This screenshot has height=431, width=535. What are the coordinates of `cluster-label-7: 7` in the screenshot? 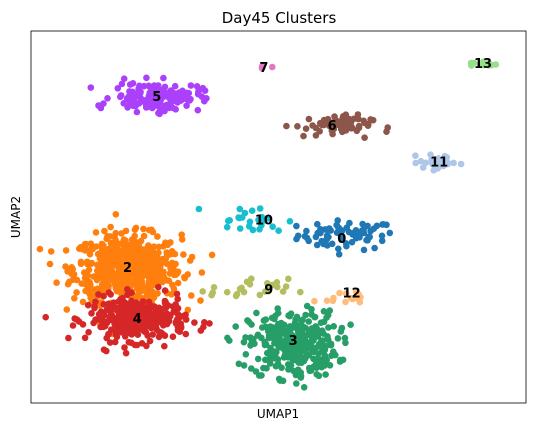 It's located at (263, 68).